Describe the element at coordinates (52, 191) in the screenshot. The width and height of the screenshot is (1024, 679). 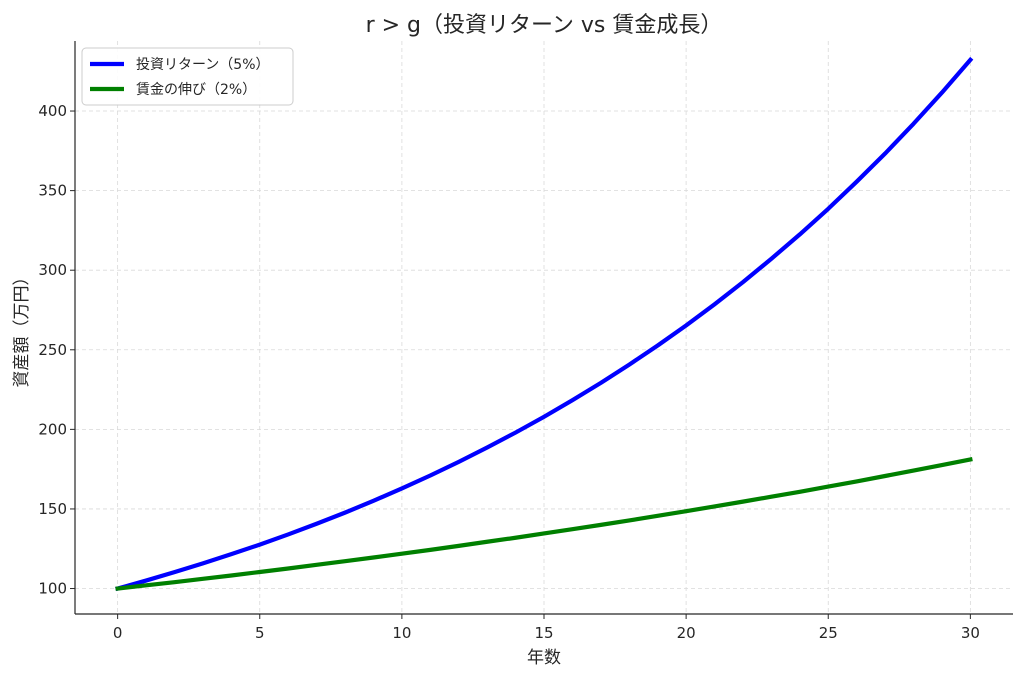
I see `y-tick-label: 350` at that location.